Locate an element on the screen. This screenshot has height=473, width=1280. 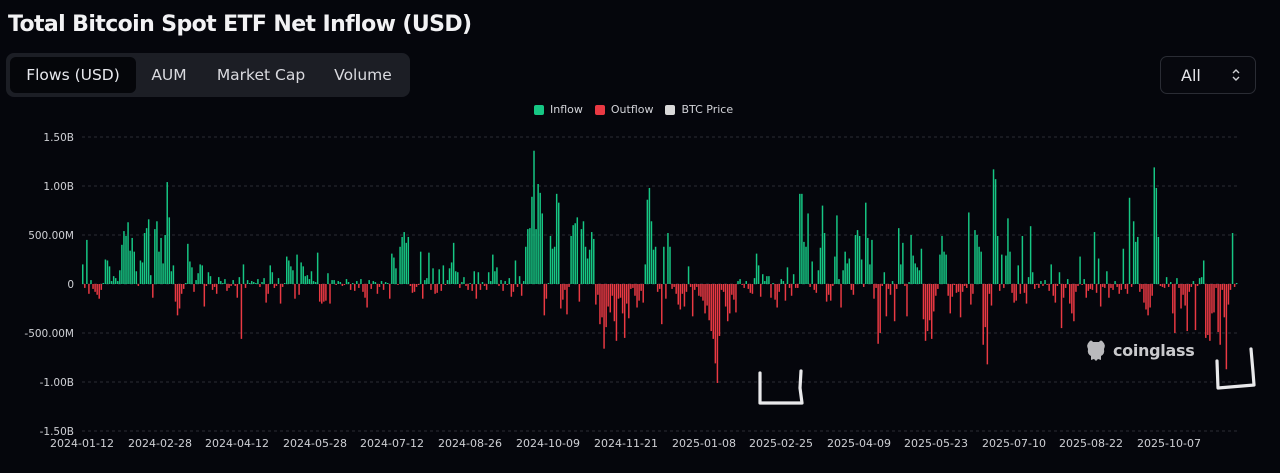
tab-market-cap: Market Cap is located at coordinates (261, 75).